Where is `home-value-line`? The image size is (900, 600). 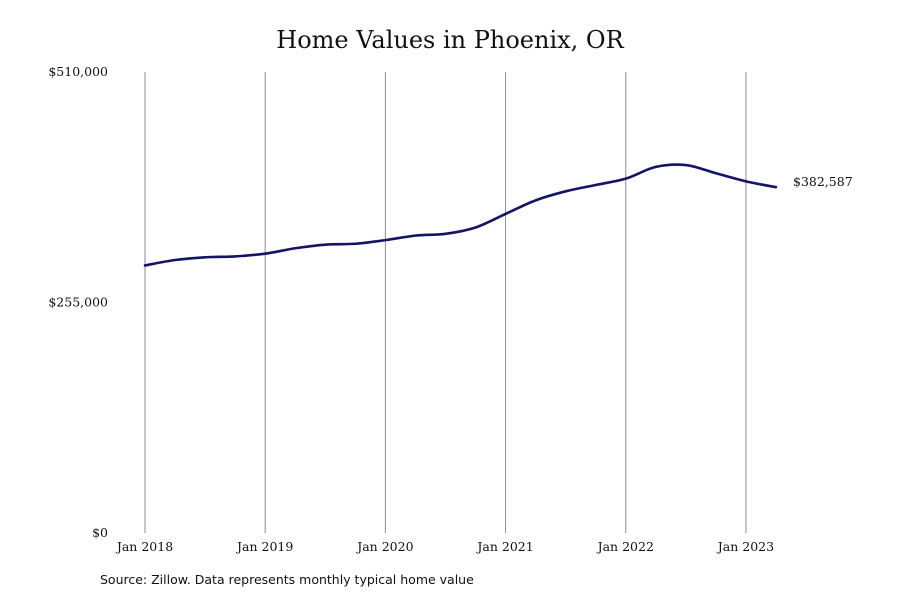
home-value-line is located at coordinates (460, 215).